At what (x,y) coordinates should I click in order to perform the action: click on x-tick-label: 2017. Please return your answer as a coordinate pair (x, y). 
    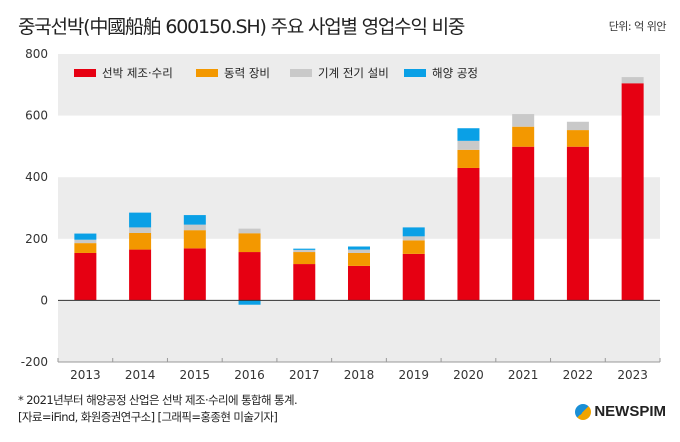
    Looking at the image, I should click on (304, 375).